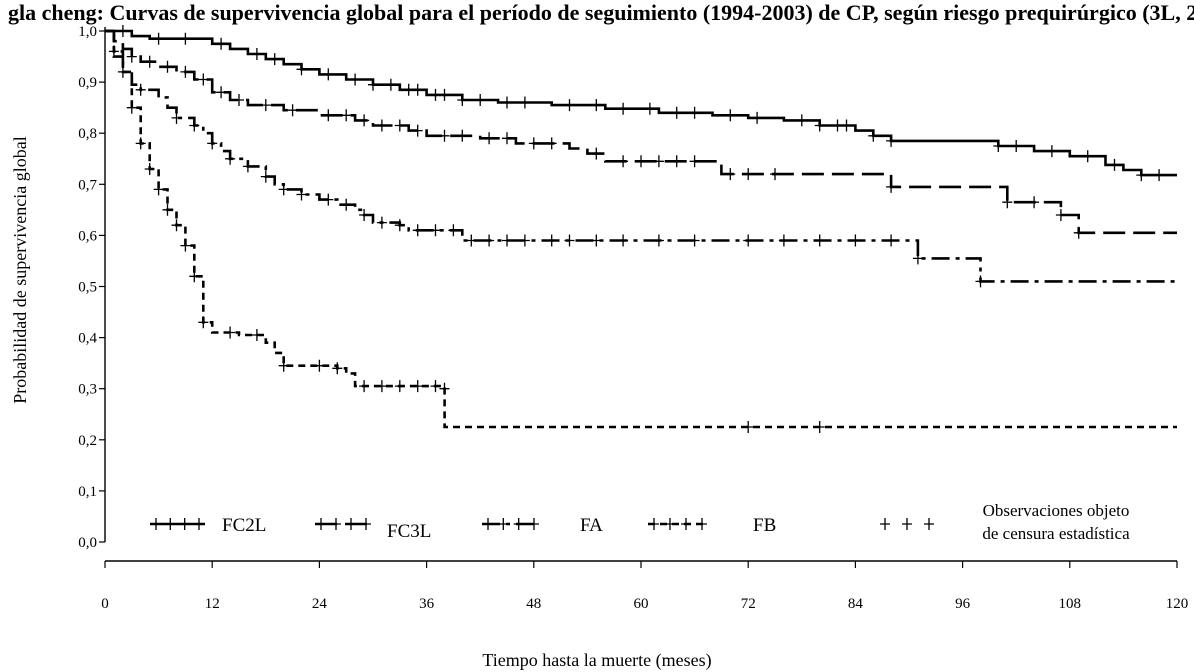  Describe the element at coordinates (87, 134) in the screenshot. I see `y-tick-label: 0,8` at that location.